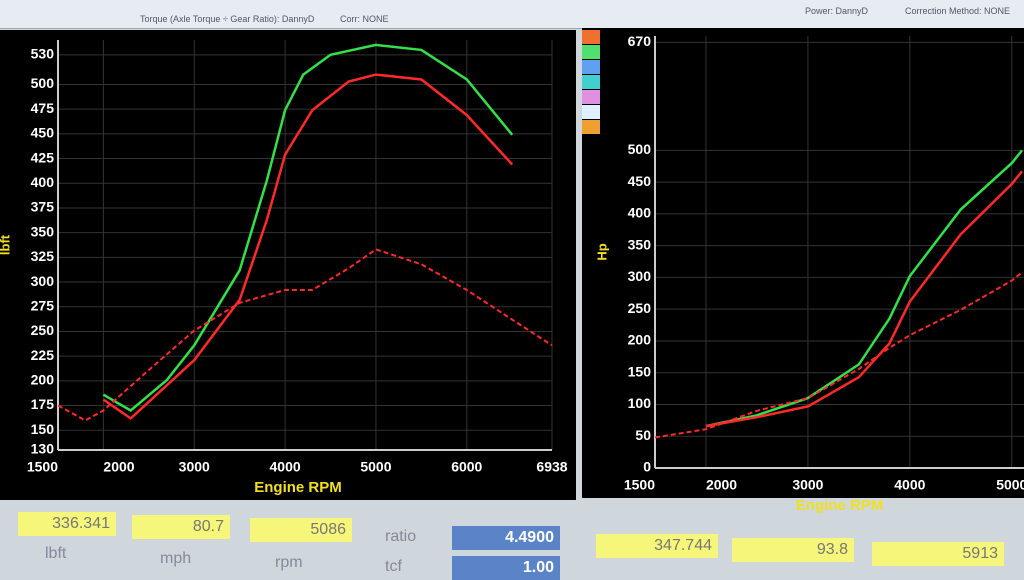 This screenshot has height=580, width=1024. What do you see at coordinates (657, 546) in the screenshot?
I see `readout-value: 347.744` at bounding box center [657, 546].